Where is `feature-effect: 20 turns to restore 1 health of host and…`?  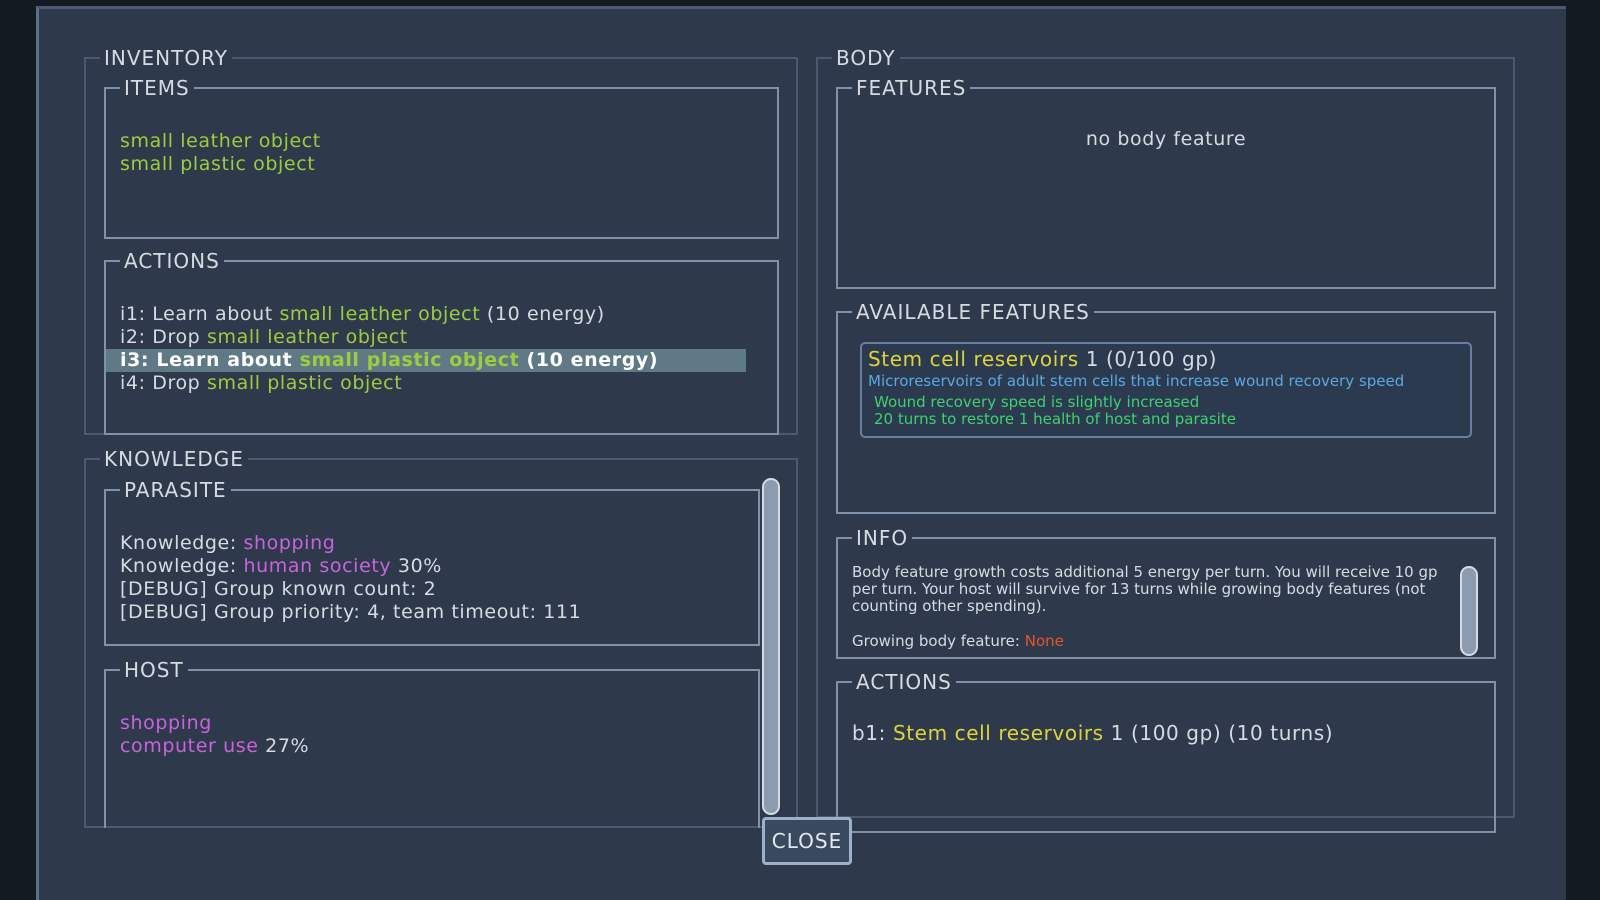 feature-effect: 20 turns to restore 1 health of host and… is located at coordinates (1055, 419).